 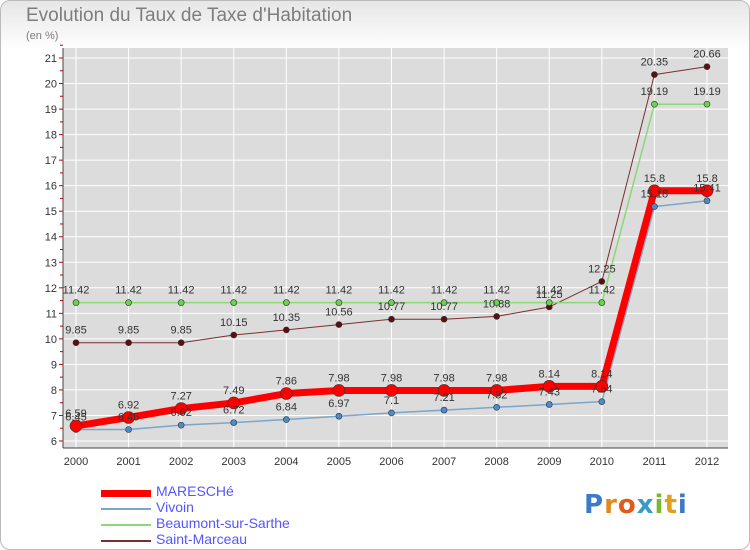 What do you see at coordinates (51, 136) in the screenshot?
I see `y-tick-label: 18` at bounding box center [51, 136].